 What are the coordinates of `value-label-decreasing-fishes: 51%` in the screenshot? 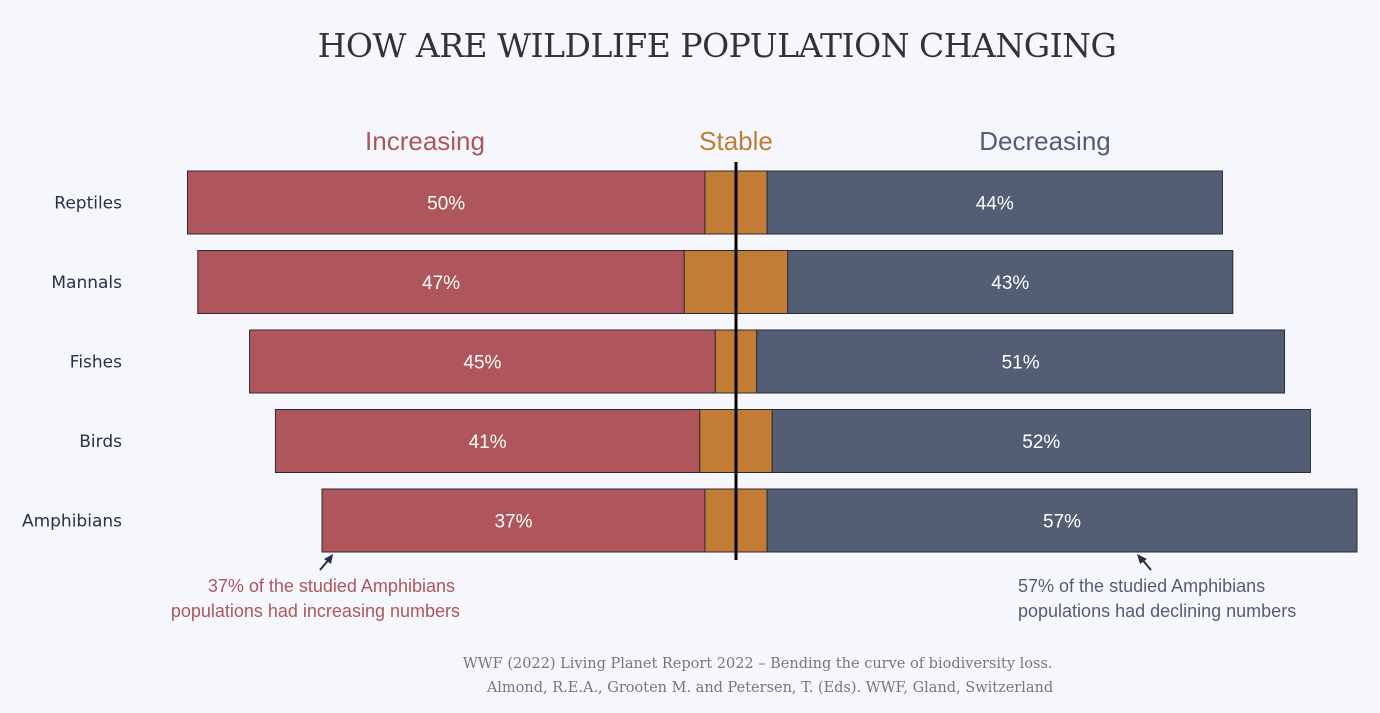 It's located at (1021, 363).